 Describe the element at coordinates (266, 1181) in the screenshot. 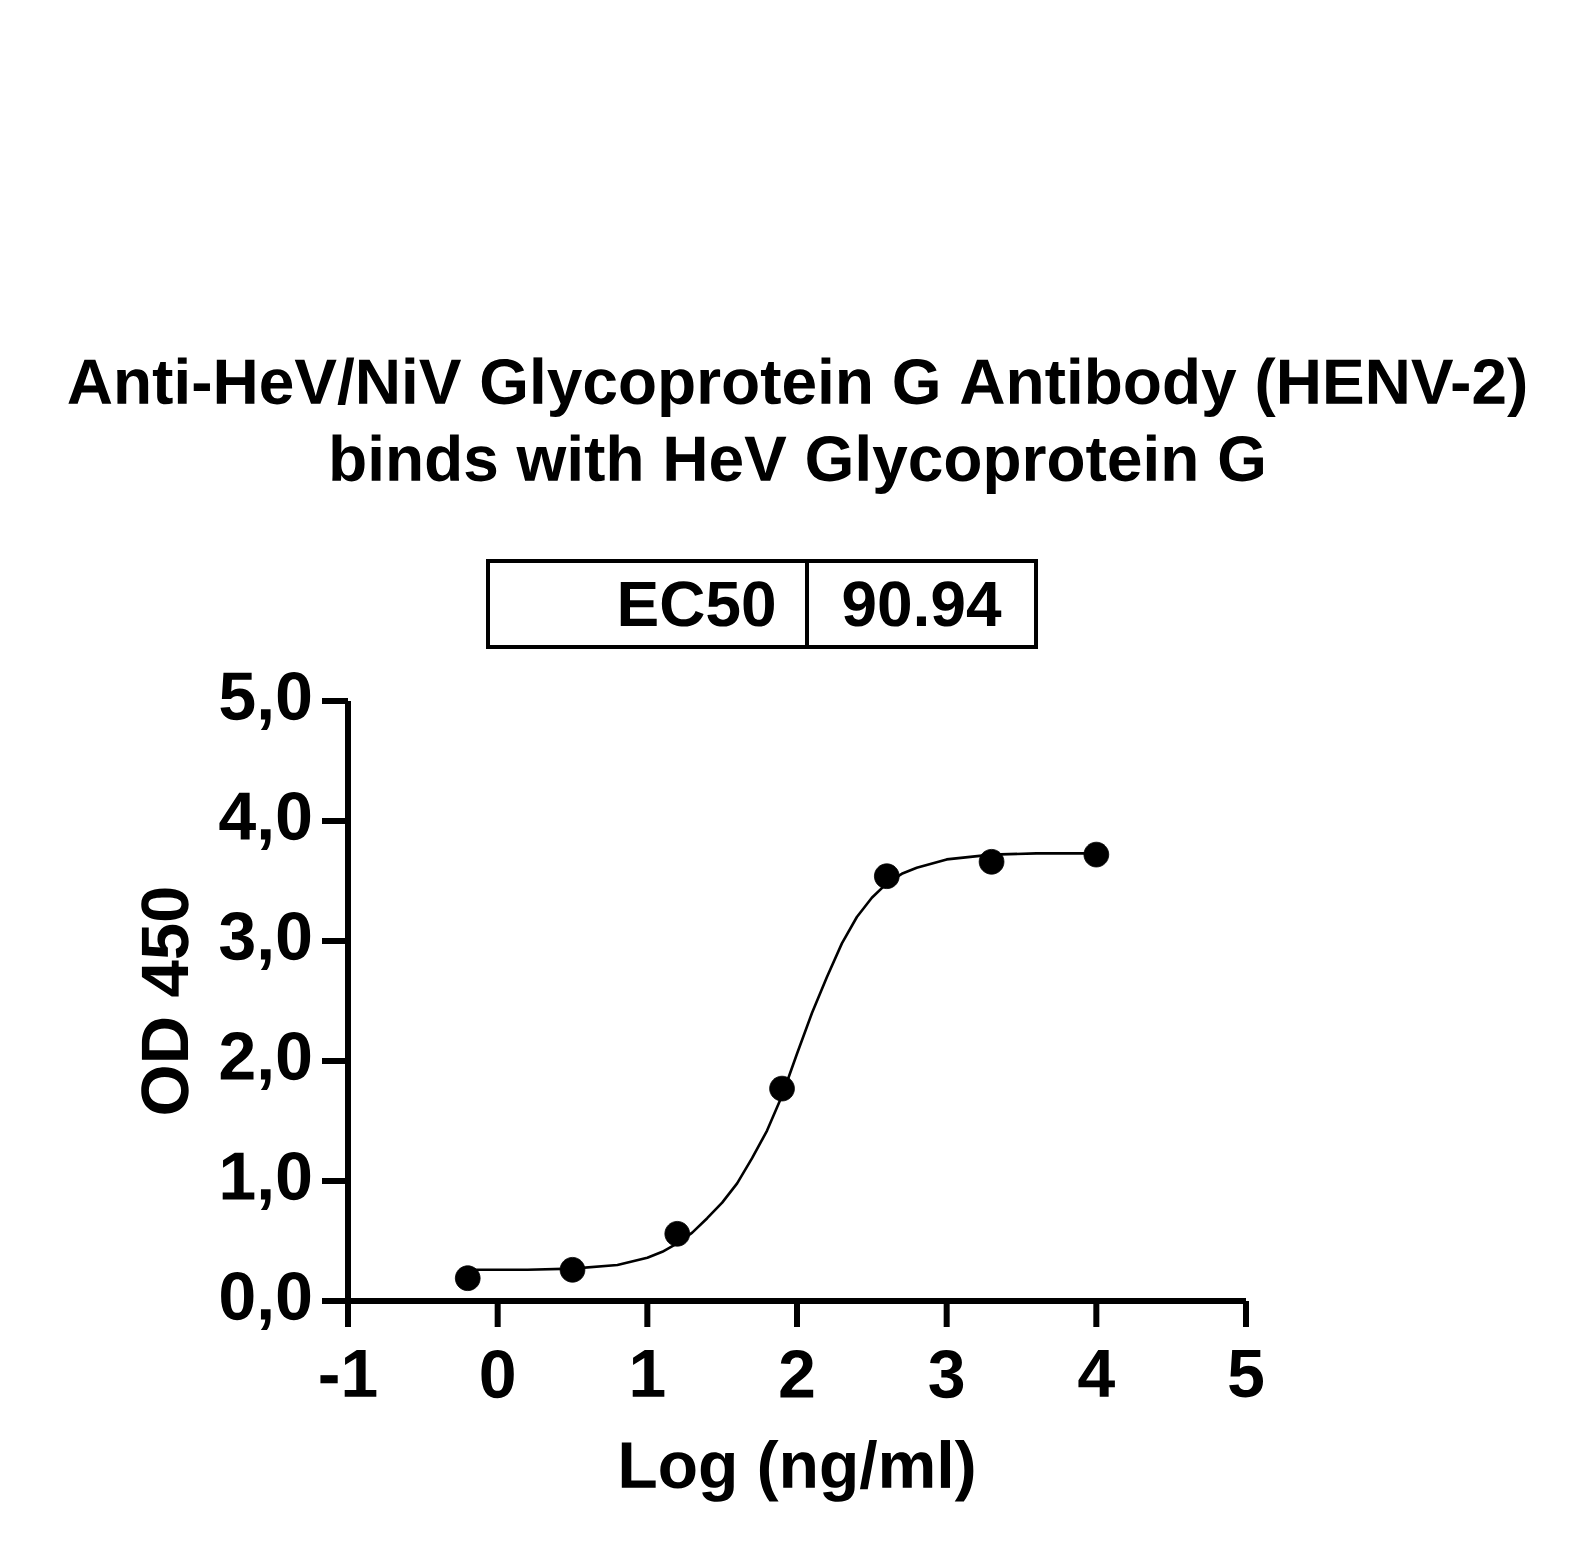

I see `y-tick-label: 1,0` at that location.